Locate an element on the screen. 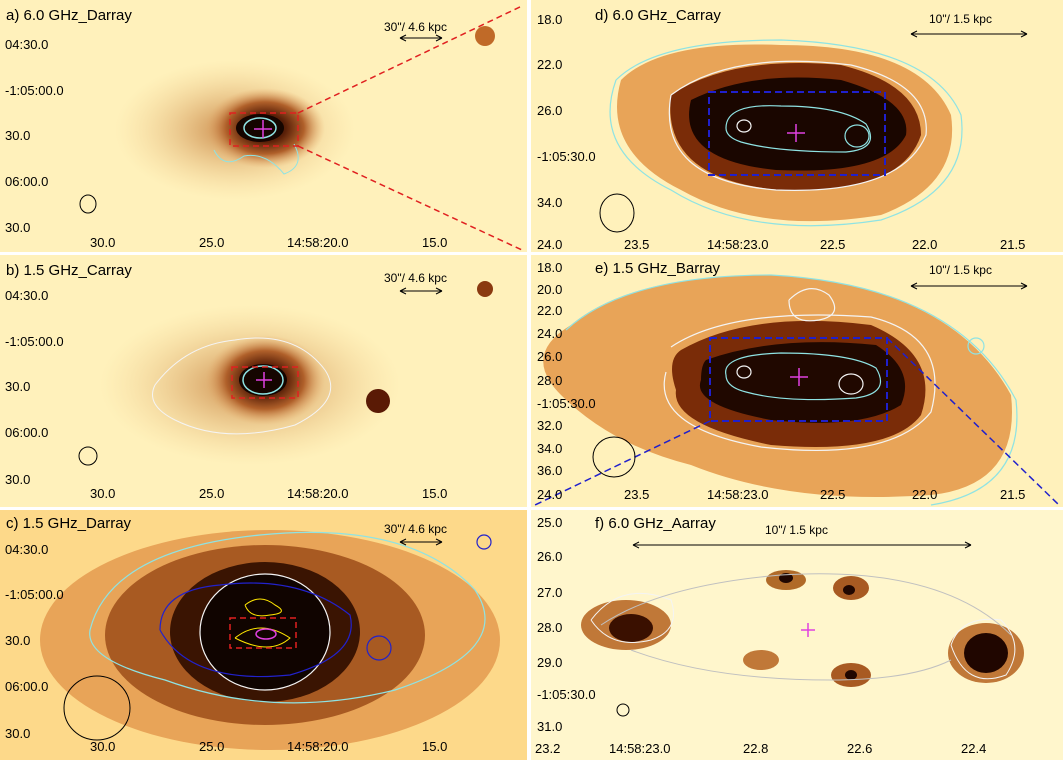  panel-b-image is located at coordinates (285, 373).